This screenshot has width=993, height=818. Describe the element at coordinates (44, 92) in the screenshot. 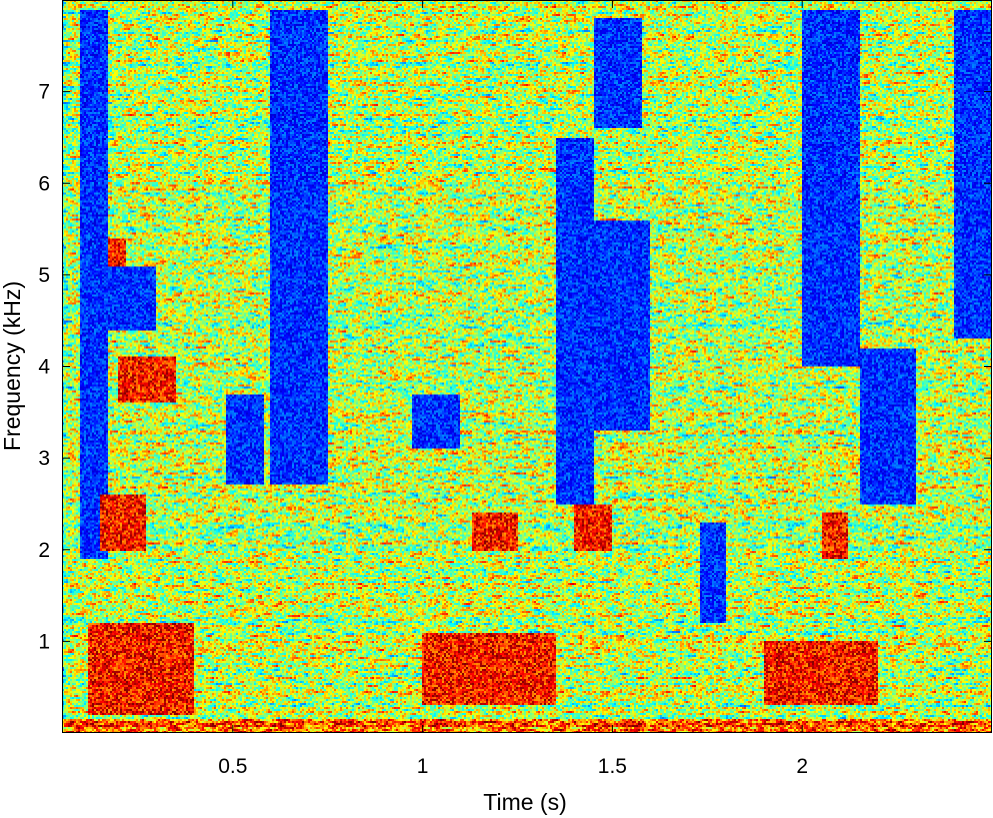

I see `y-tick-label: 7` at that location.